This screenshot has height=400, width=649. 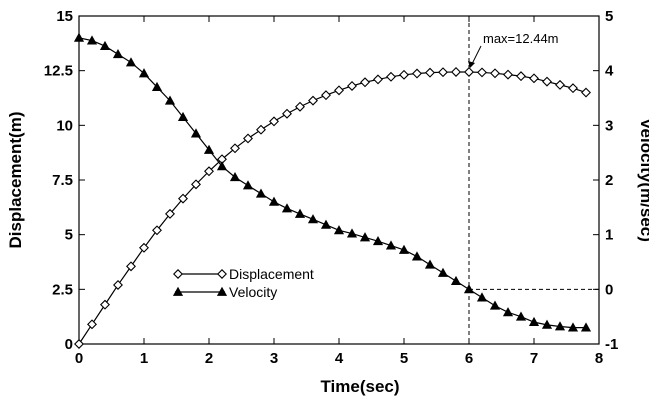 What do you see at coordinates (69, 235) in the screenshot?
I see `y-tick-label: 5` at bounding box center [69, 235].